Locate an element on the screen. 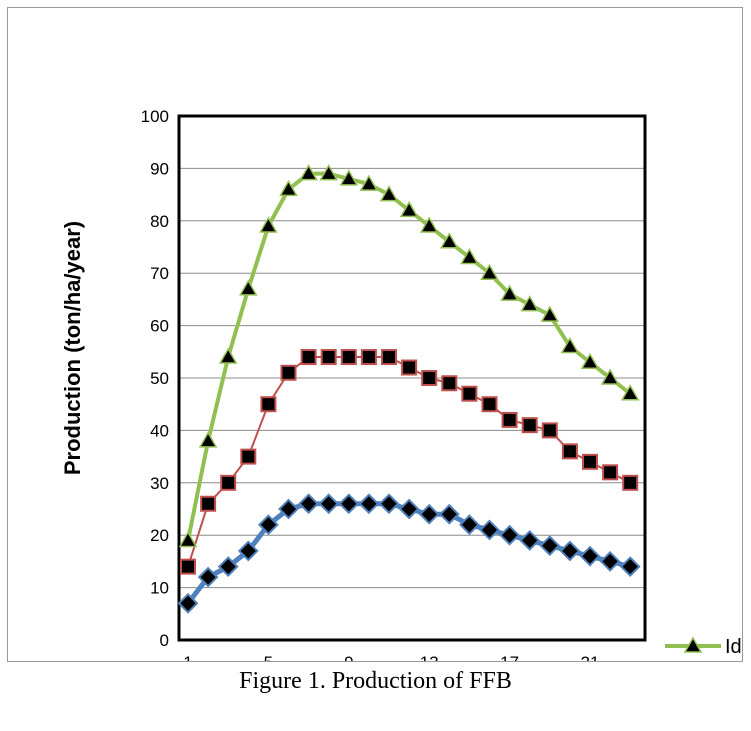  x-tick-label: 21 is located at coordinates (590, 657).